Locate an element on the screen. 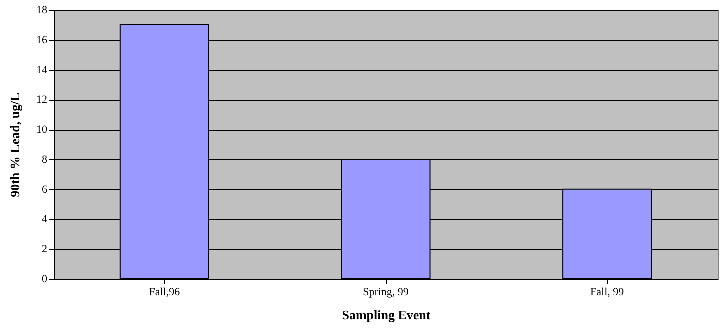 The height and width of the screenshot is (336, 726). y-tick-label: 6 is located at coordinates (45, 190).